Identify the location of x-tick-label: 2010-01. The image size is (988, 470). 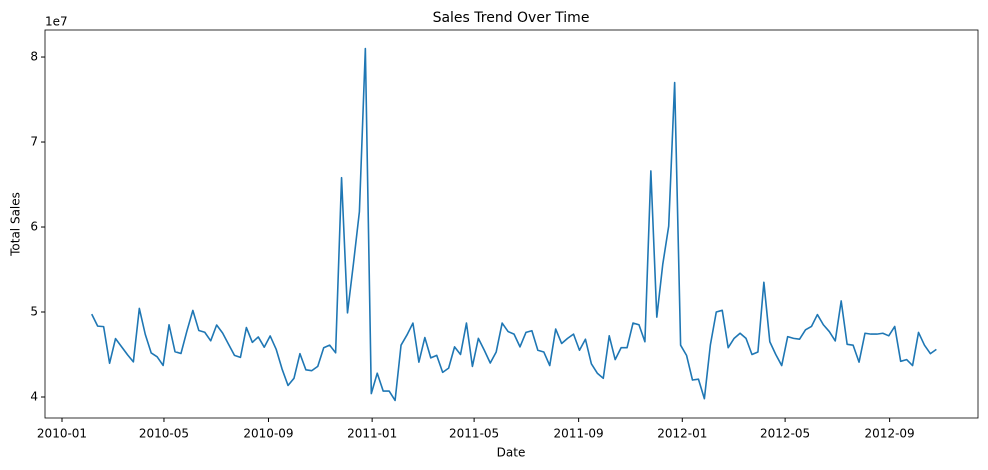
(62, 434).